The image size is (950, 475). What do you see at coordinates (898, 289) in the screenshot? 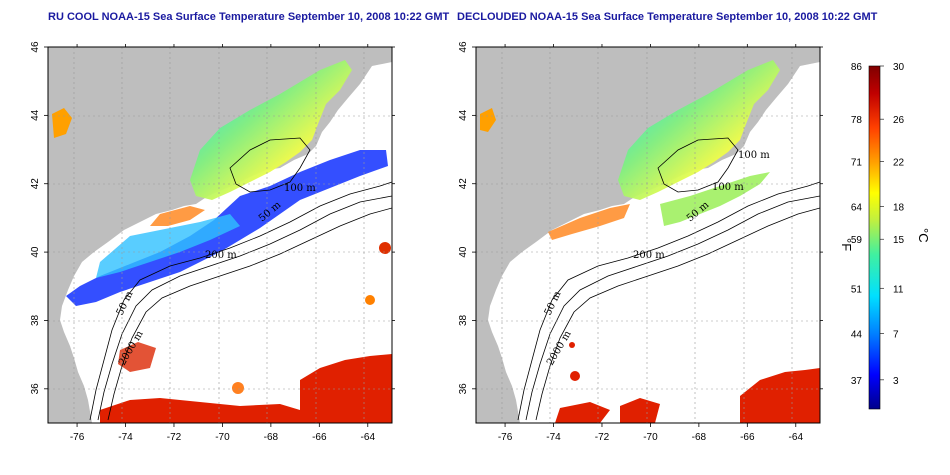
I see `colorbar-c-tick-label: 11` at bounding box center [898, 289].